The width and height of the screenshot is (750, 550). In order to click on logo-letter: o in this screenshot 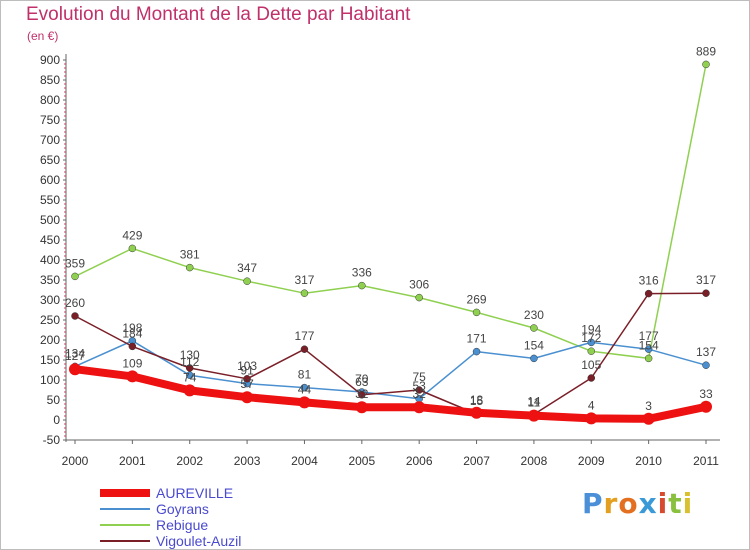, I will do `click(628, 503)`.